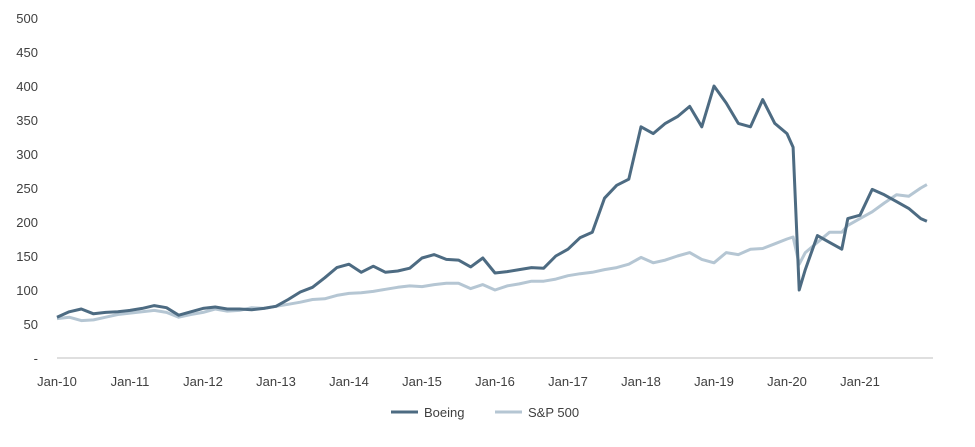  Describe the element at coordinates (787, 381) in the screenshot. I see `x-tick-label: Jan-20` at that location.